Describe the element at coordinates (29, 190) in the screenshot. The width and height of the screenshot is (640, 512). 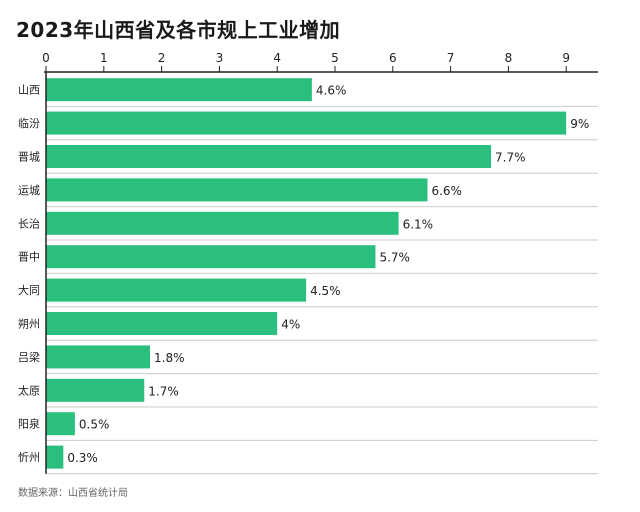
I see `category-label: 运城` at that location.